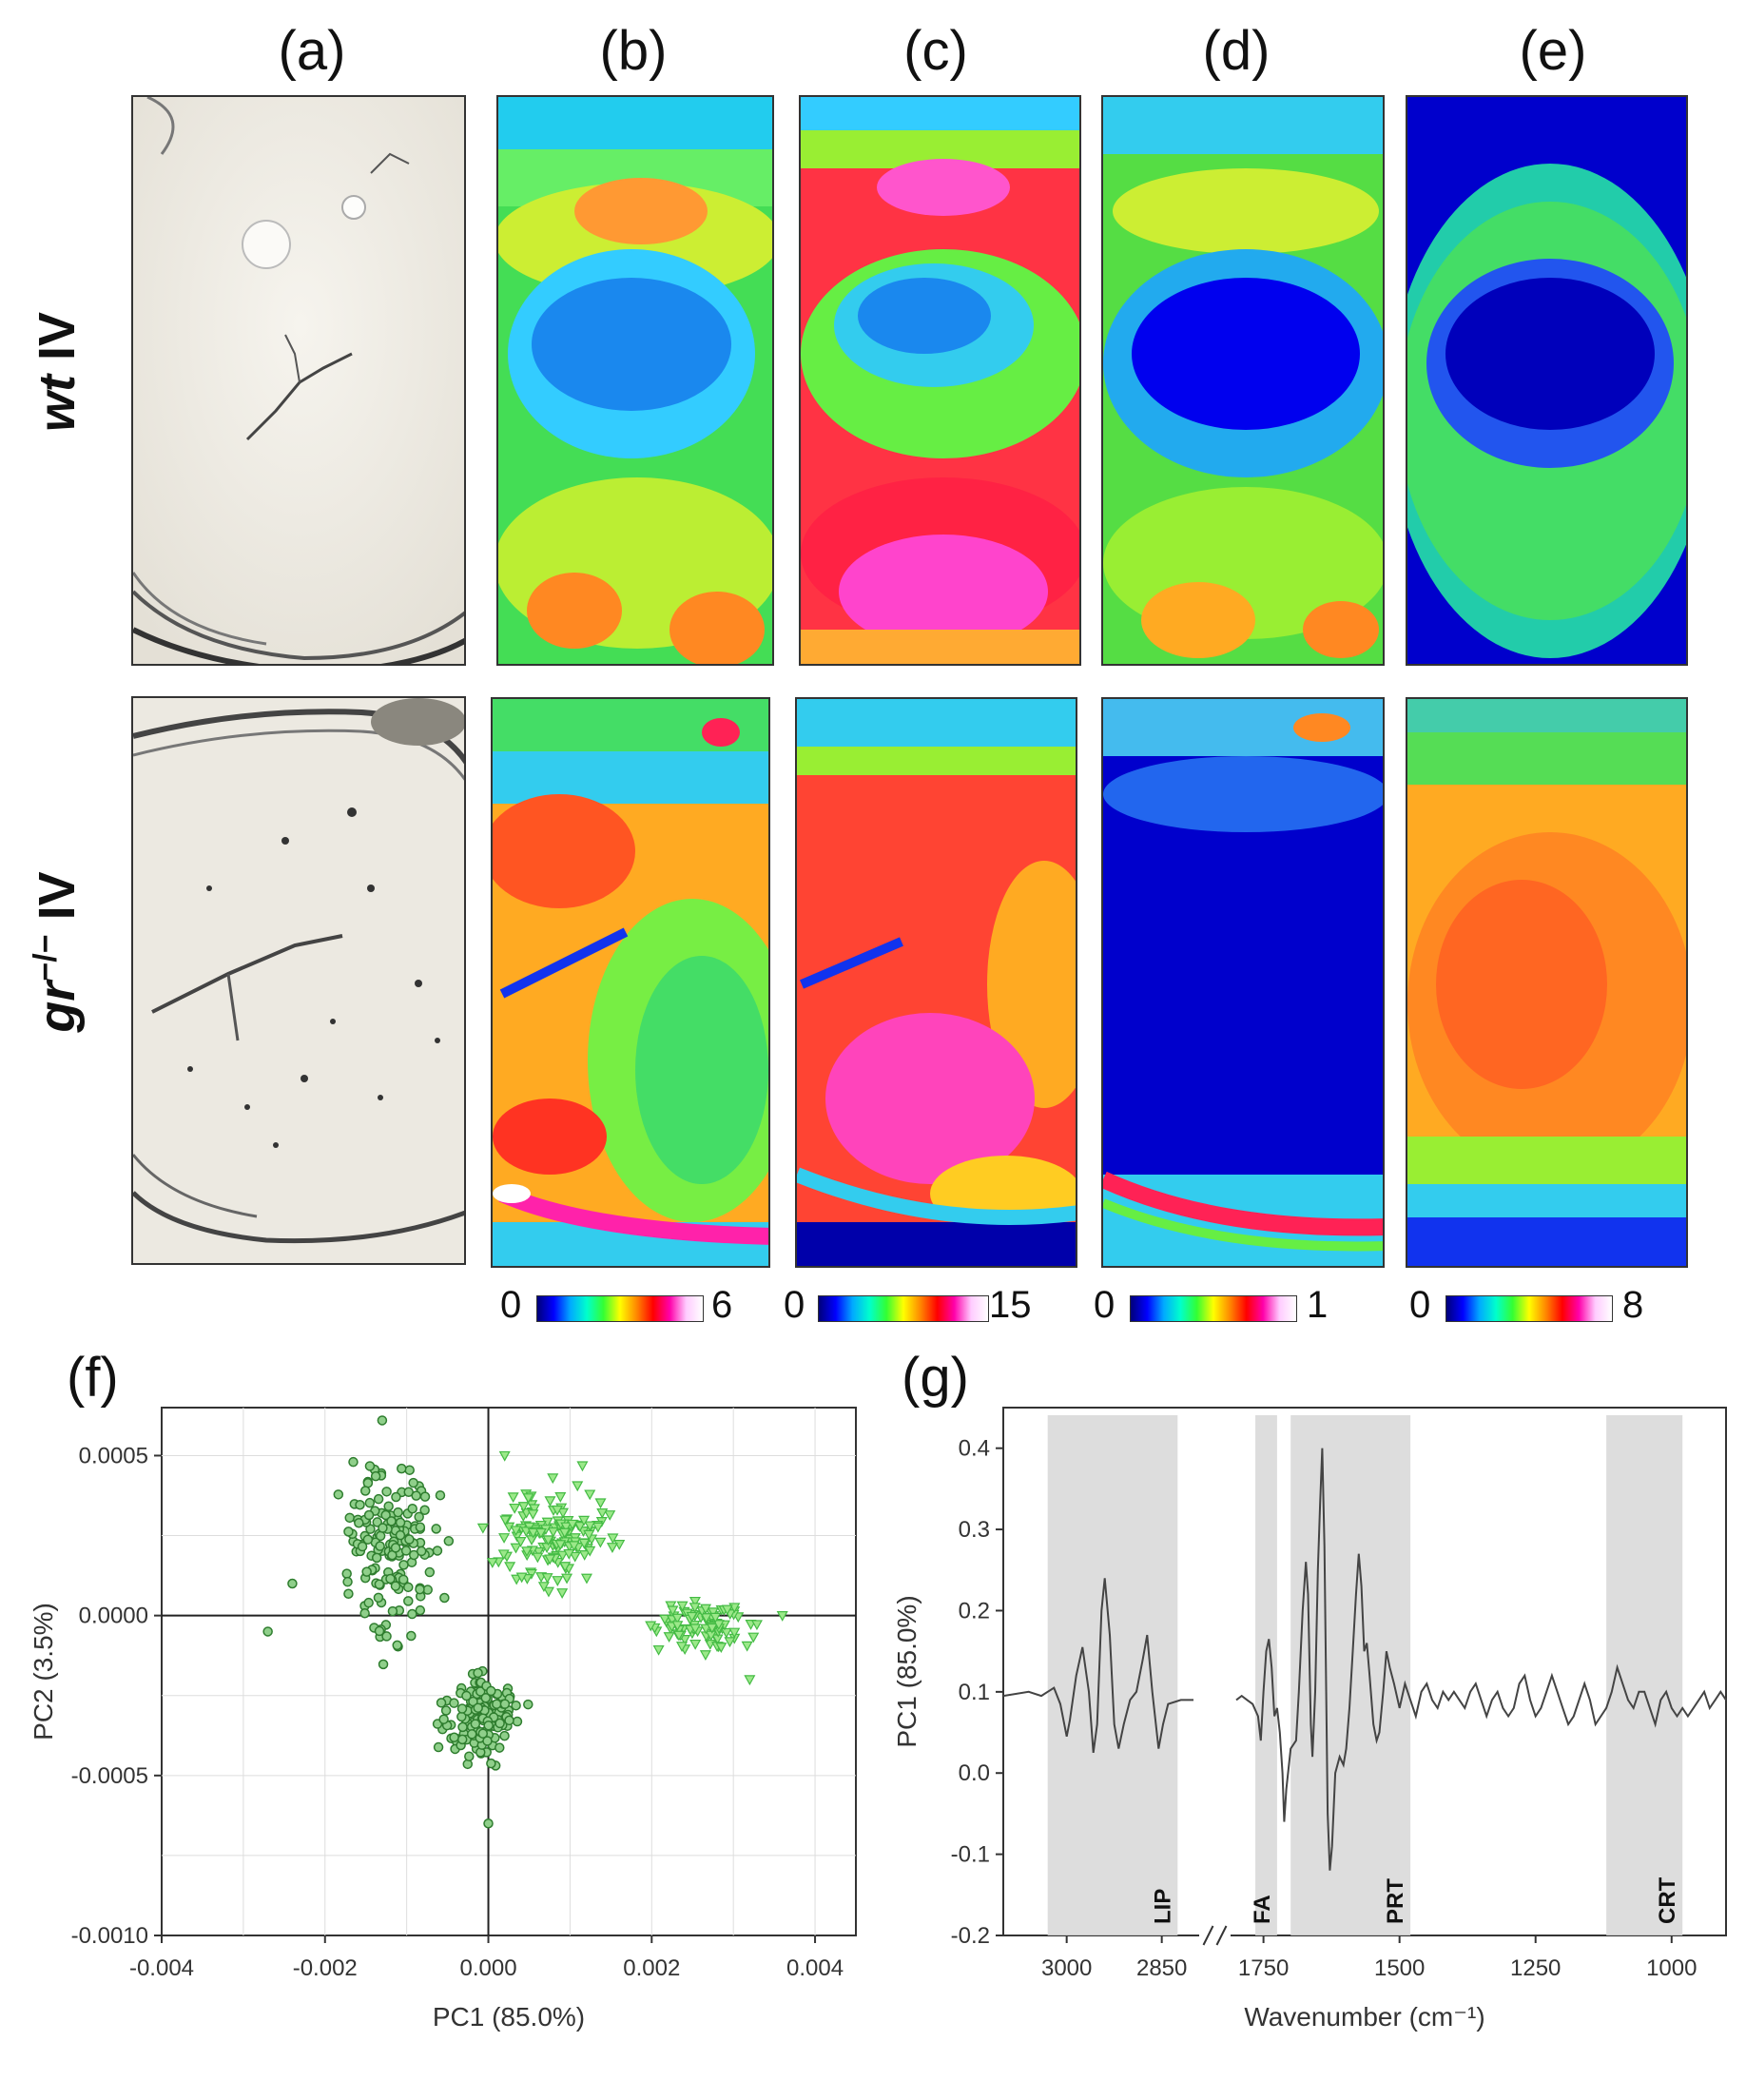 The width and height of the screenshot is (1746, 2100). What do you see at coordinates (975, 1530) in the screenshot?
I see `loadings-y-tick-label: 0.3` at bounding box center [975, 1530].